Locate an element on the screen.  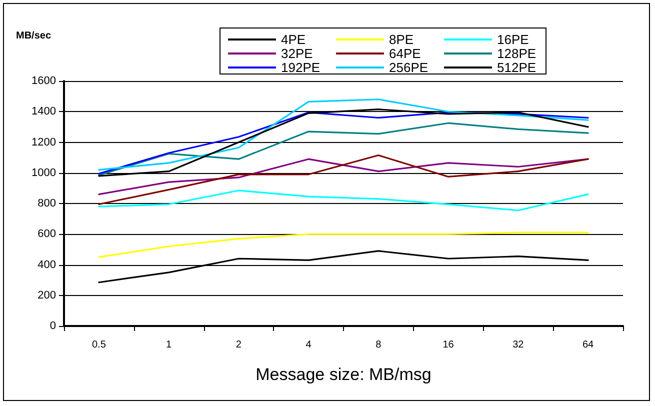
y-tick-label: 1600 is located at coordinates (44, 81).